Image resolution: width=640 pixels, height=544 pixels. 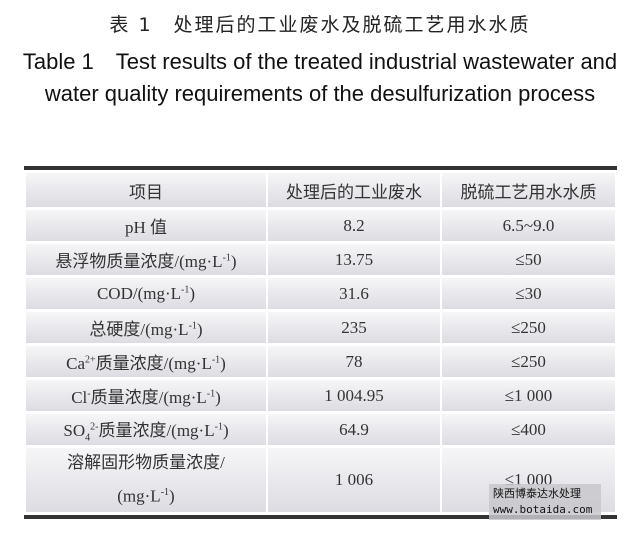 What do you see at coordinates (528, 190) in the screenshot?
I see `header-requirement: 脱硫工艺用水水质` at bounding box center [528, 190].